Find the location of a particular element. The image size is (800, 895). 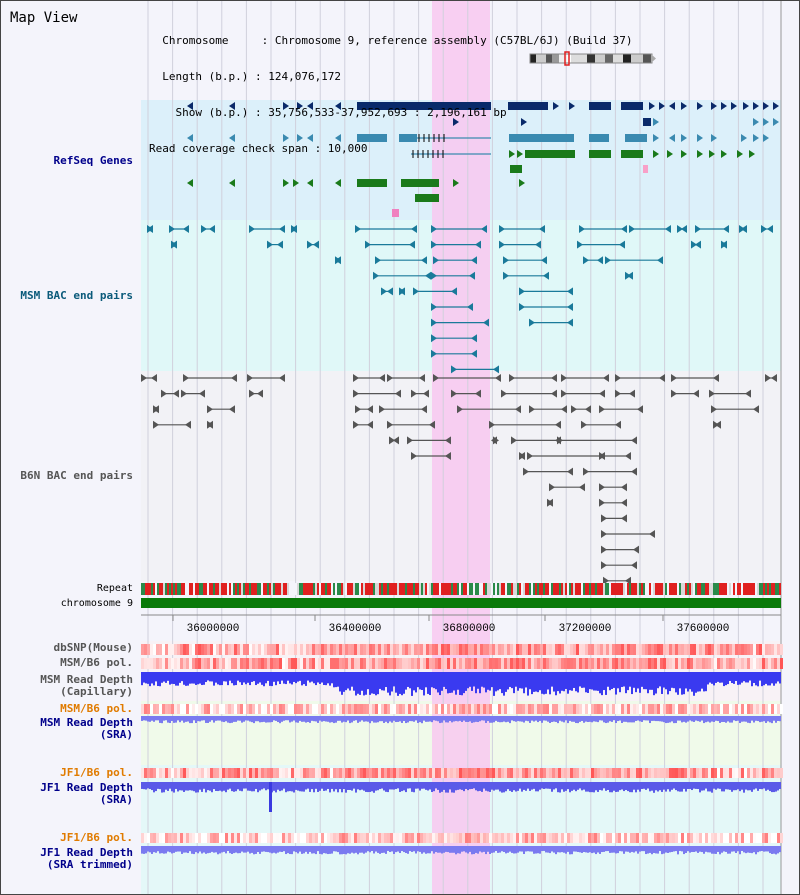

track-label-jf1-b6-pol: JF1/B6 pol. is located at coordinates (96, 772).